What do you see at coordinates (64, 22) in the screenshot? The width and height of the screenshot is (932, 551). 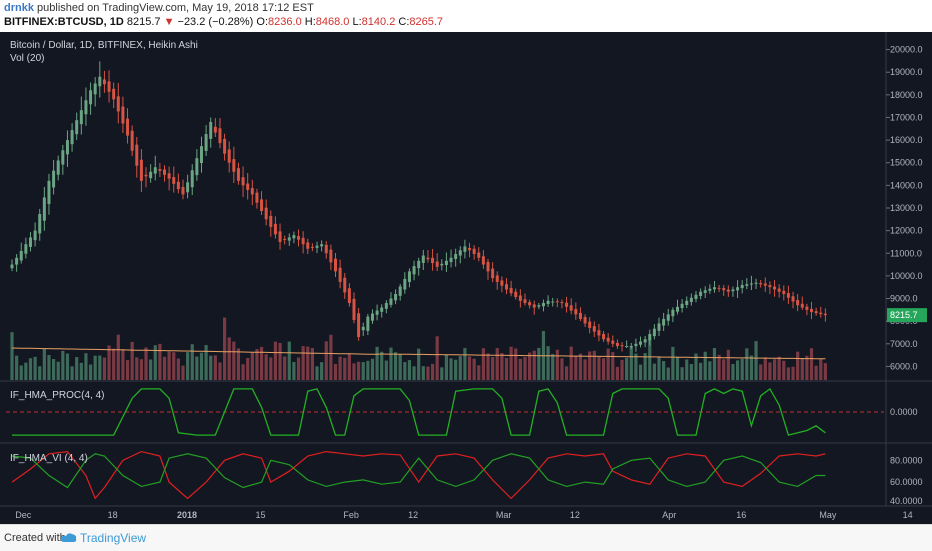 I see `symbol-label: BITFINEX:BTCUSD, 1D` at bounding box center [64, 22].